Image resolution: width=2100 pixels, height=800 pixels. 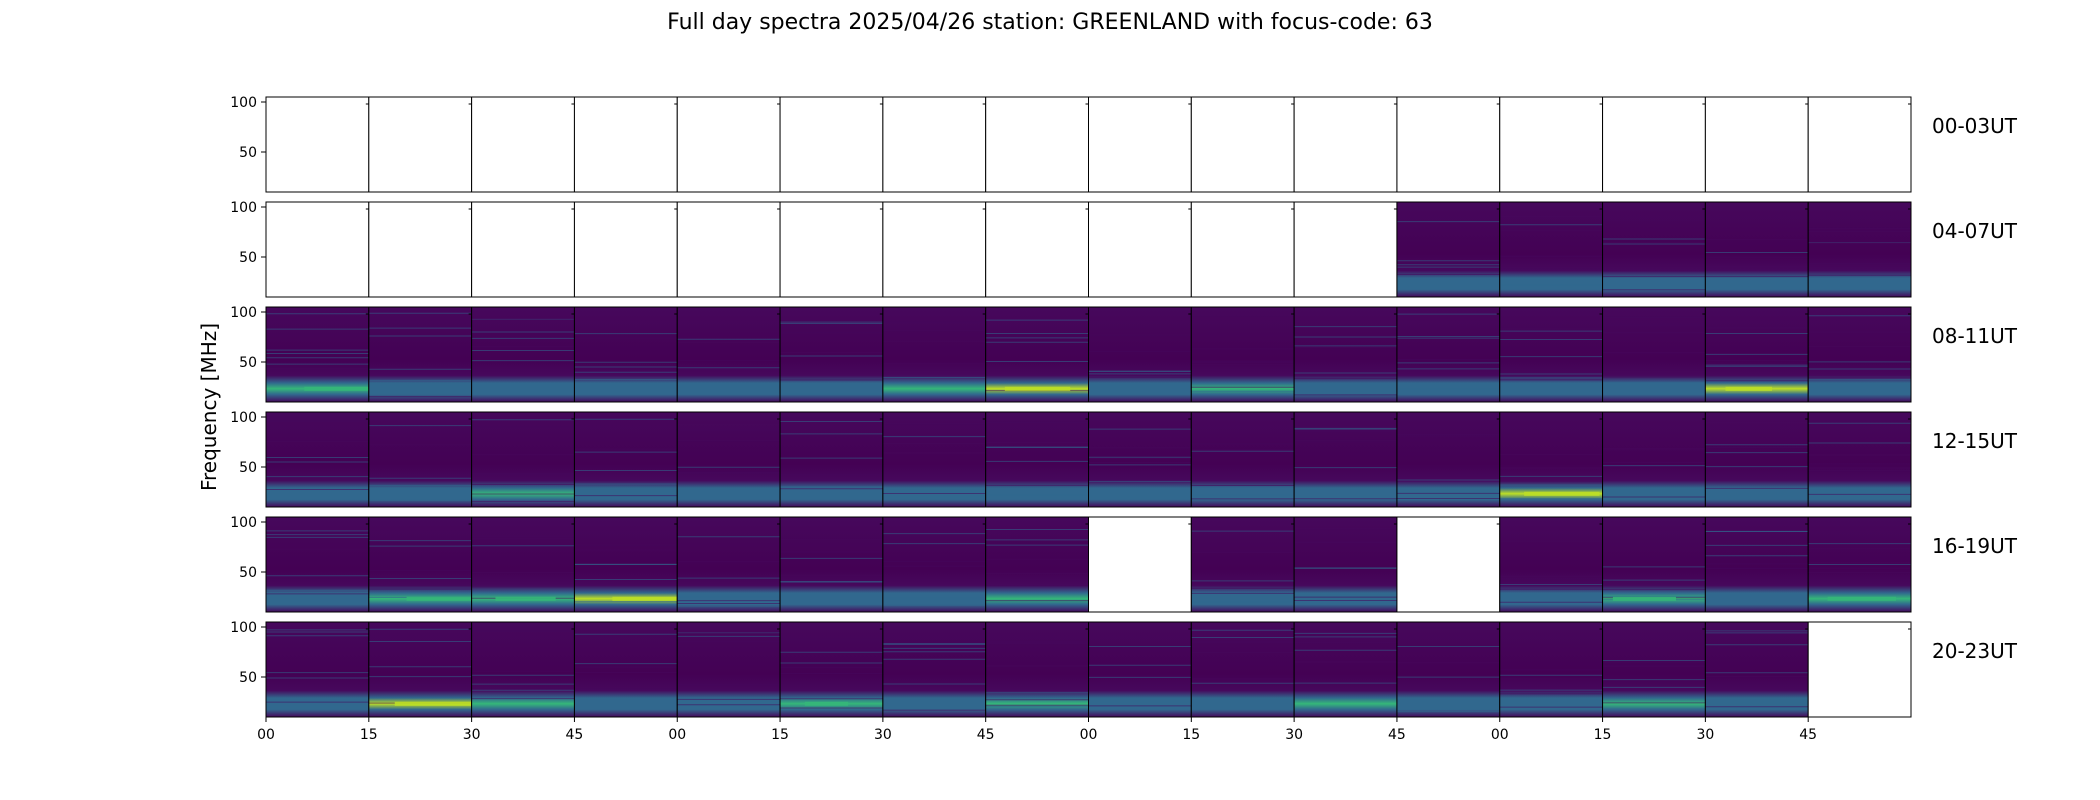 I want to click on panel-frame, so click(x=1859, y=354).